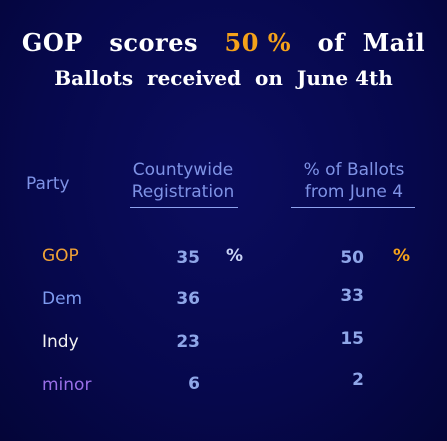  What do you see at coordinates (235, 256) in the screenshot?
I see `registration-gop-percent-sign: %` at bounding box center [235, 256].